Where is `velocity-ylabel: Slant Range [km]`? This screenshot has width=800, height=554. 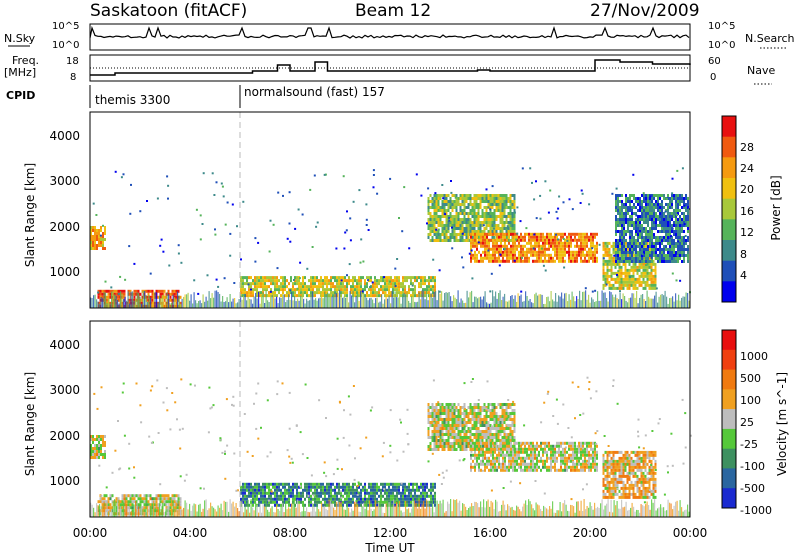
velocity-ylabel: Slant Range [km] is located at coordinates (30, 424).